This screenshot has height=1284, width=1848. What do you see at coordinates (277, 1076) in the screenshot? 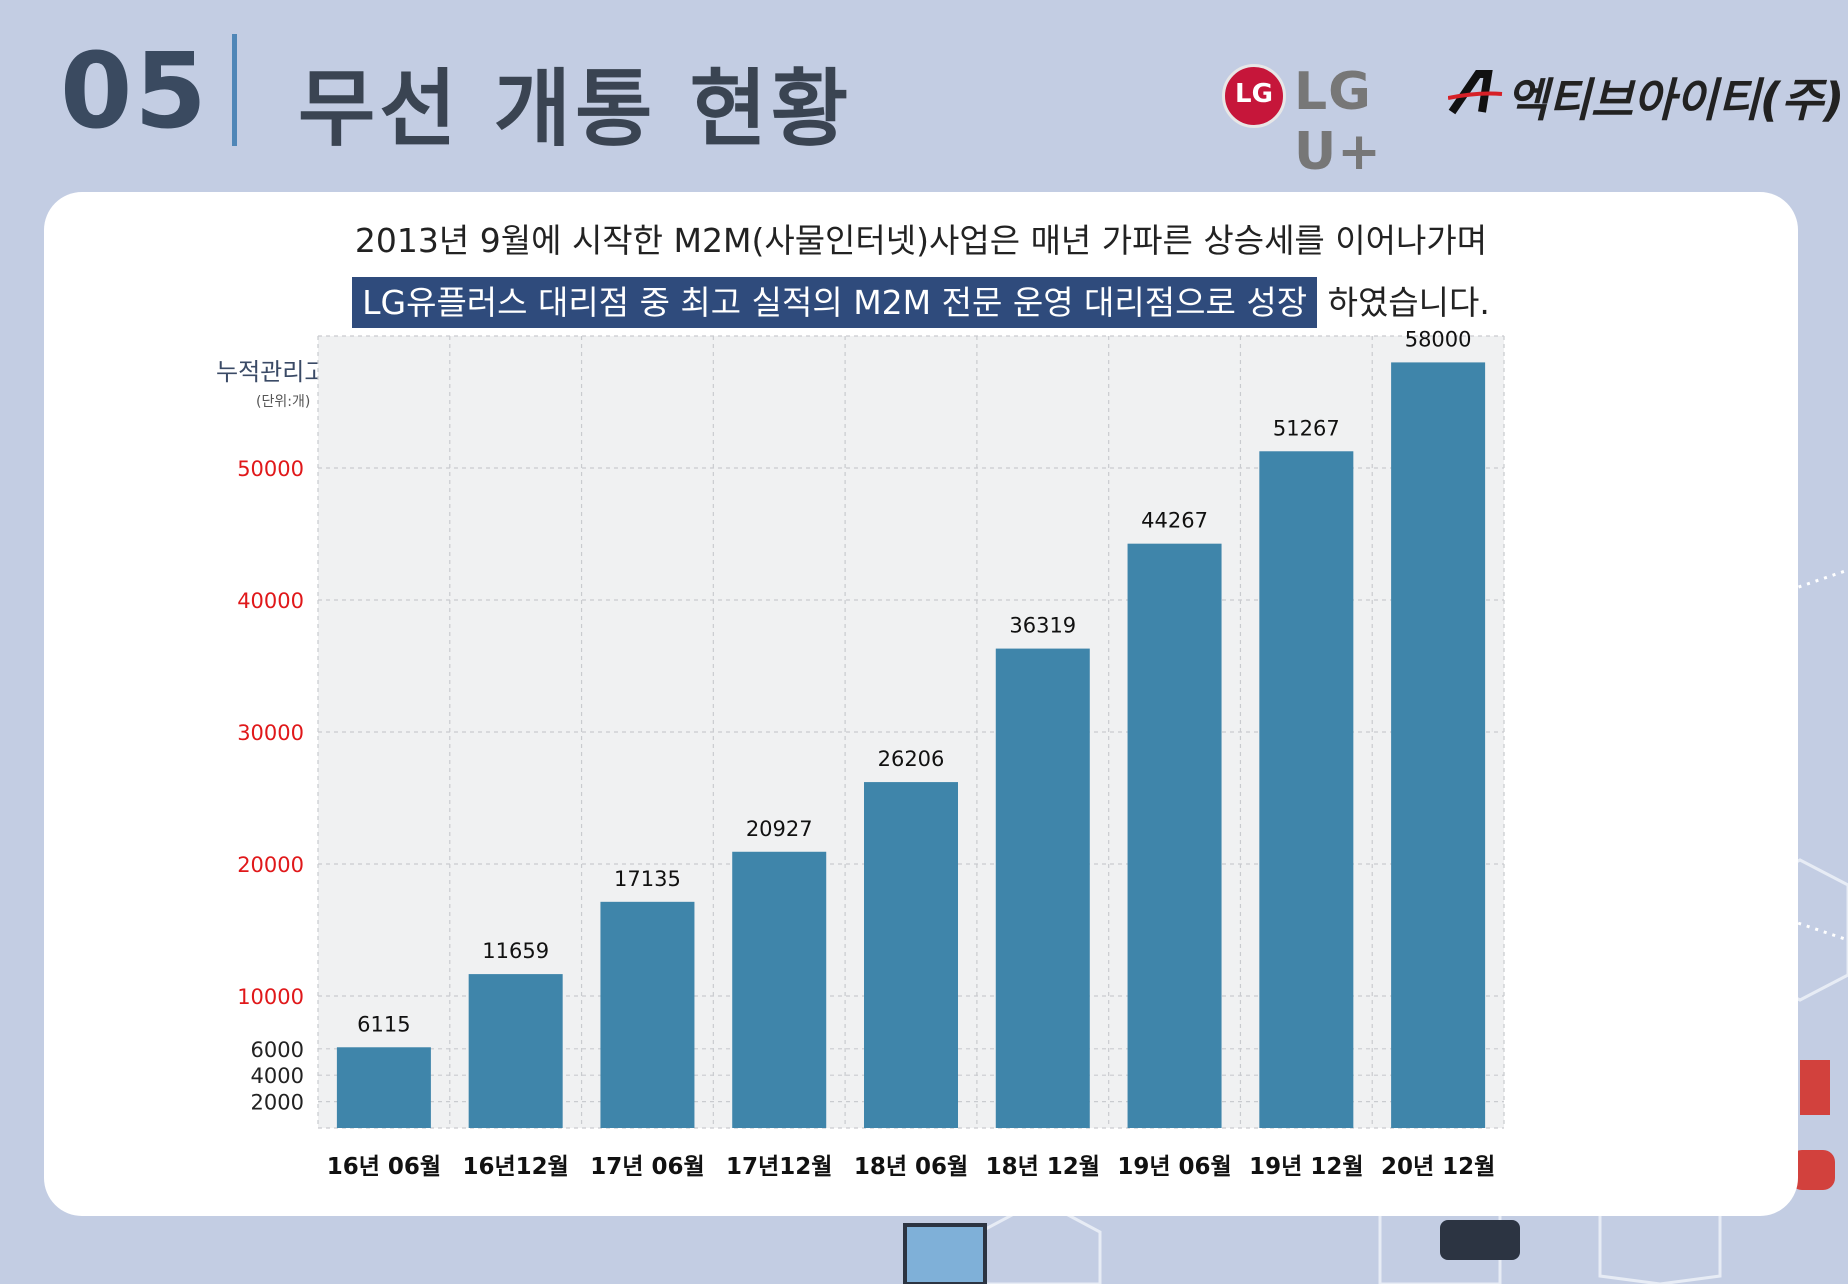
I see `y-tick-label: 4000` at bounding box center [277, 1076].